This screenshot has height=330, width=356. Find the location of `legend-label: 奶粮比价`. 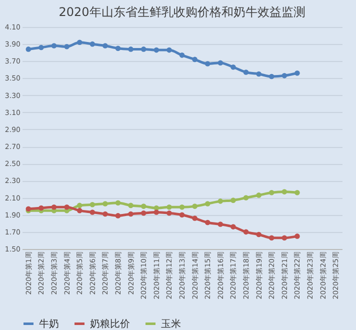

legend-label: 奶粮比价 is located at coordinates (110, 324).